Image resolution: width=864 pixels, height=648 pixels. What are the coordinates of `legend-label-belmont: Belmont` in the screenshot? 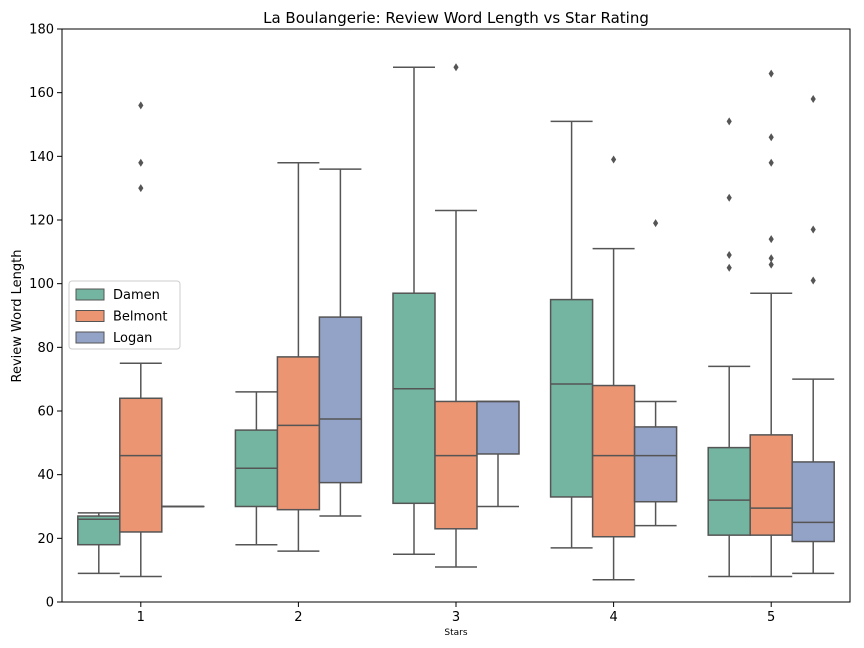 It's located at (140, 317).